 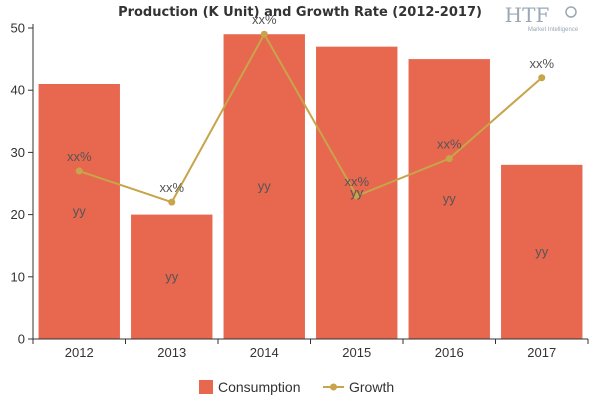 I want to click on growth-point-2013, so click(x=172, y=202).